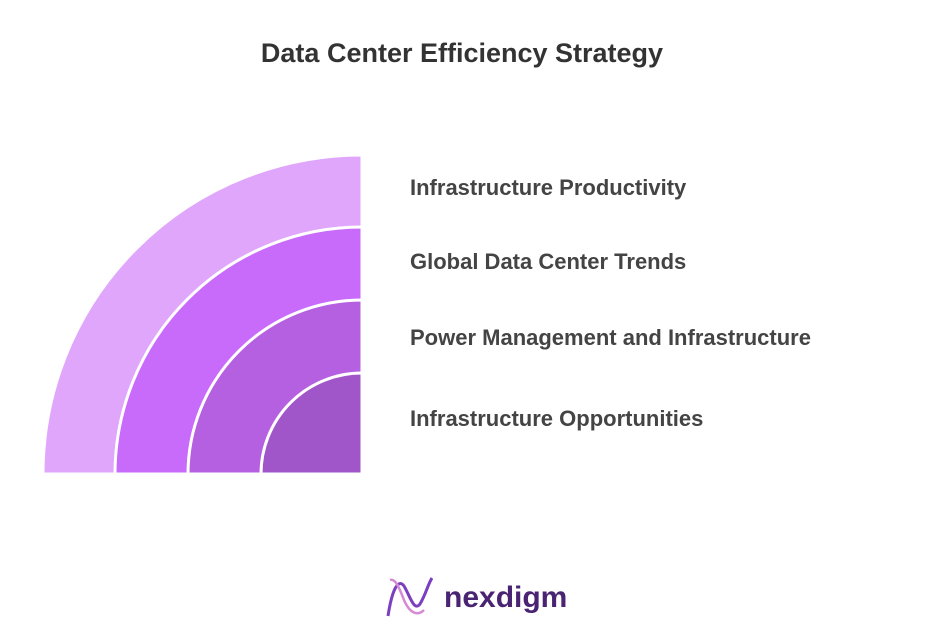  I want to click on layer-label: Infrastructure Opportunities, so click(556, 418).